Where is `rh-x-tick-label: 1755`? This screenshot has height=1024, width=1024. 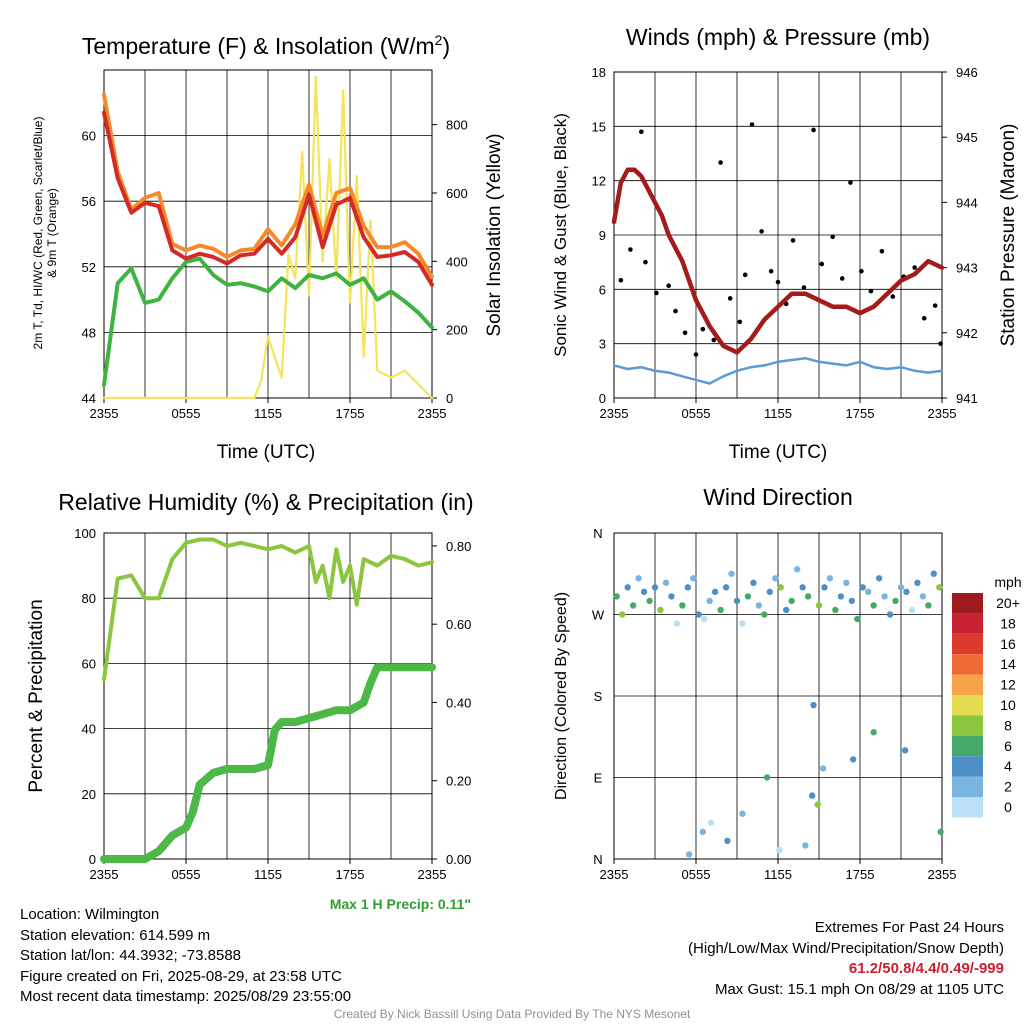 rh-x-tick-label: 1755 is located at coordinates (350, 874).